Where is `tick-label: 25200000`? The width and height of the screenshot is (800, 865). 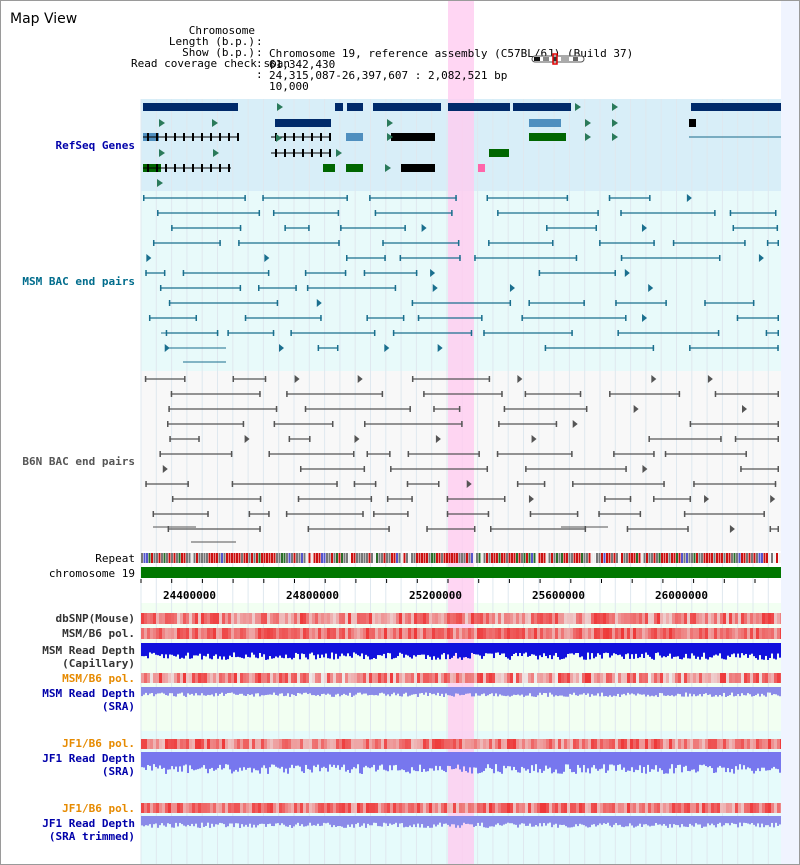 tick-label: 25200000 is located at coordinates (435, 595).